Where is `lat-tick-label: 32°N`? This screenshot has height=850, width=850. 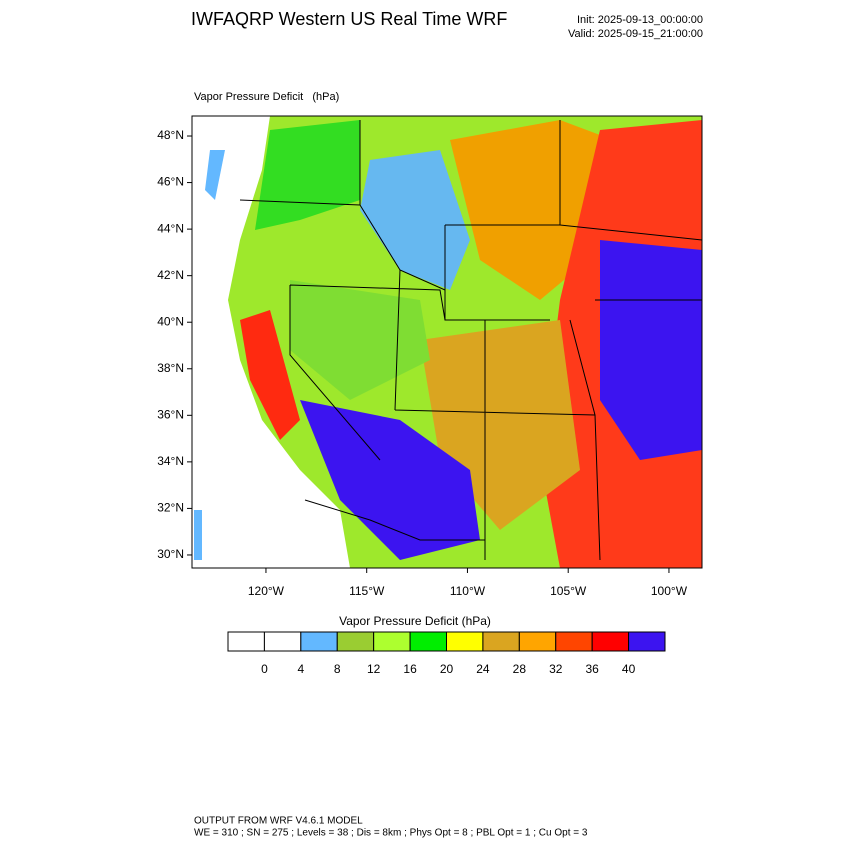
lat-tick-label: 32°N is located at coordinates (170, 508).